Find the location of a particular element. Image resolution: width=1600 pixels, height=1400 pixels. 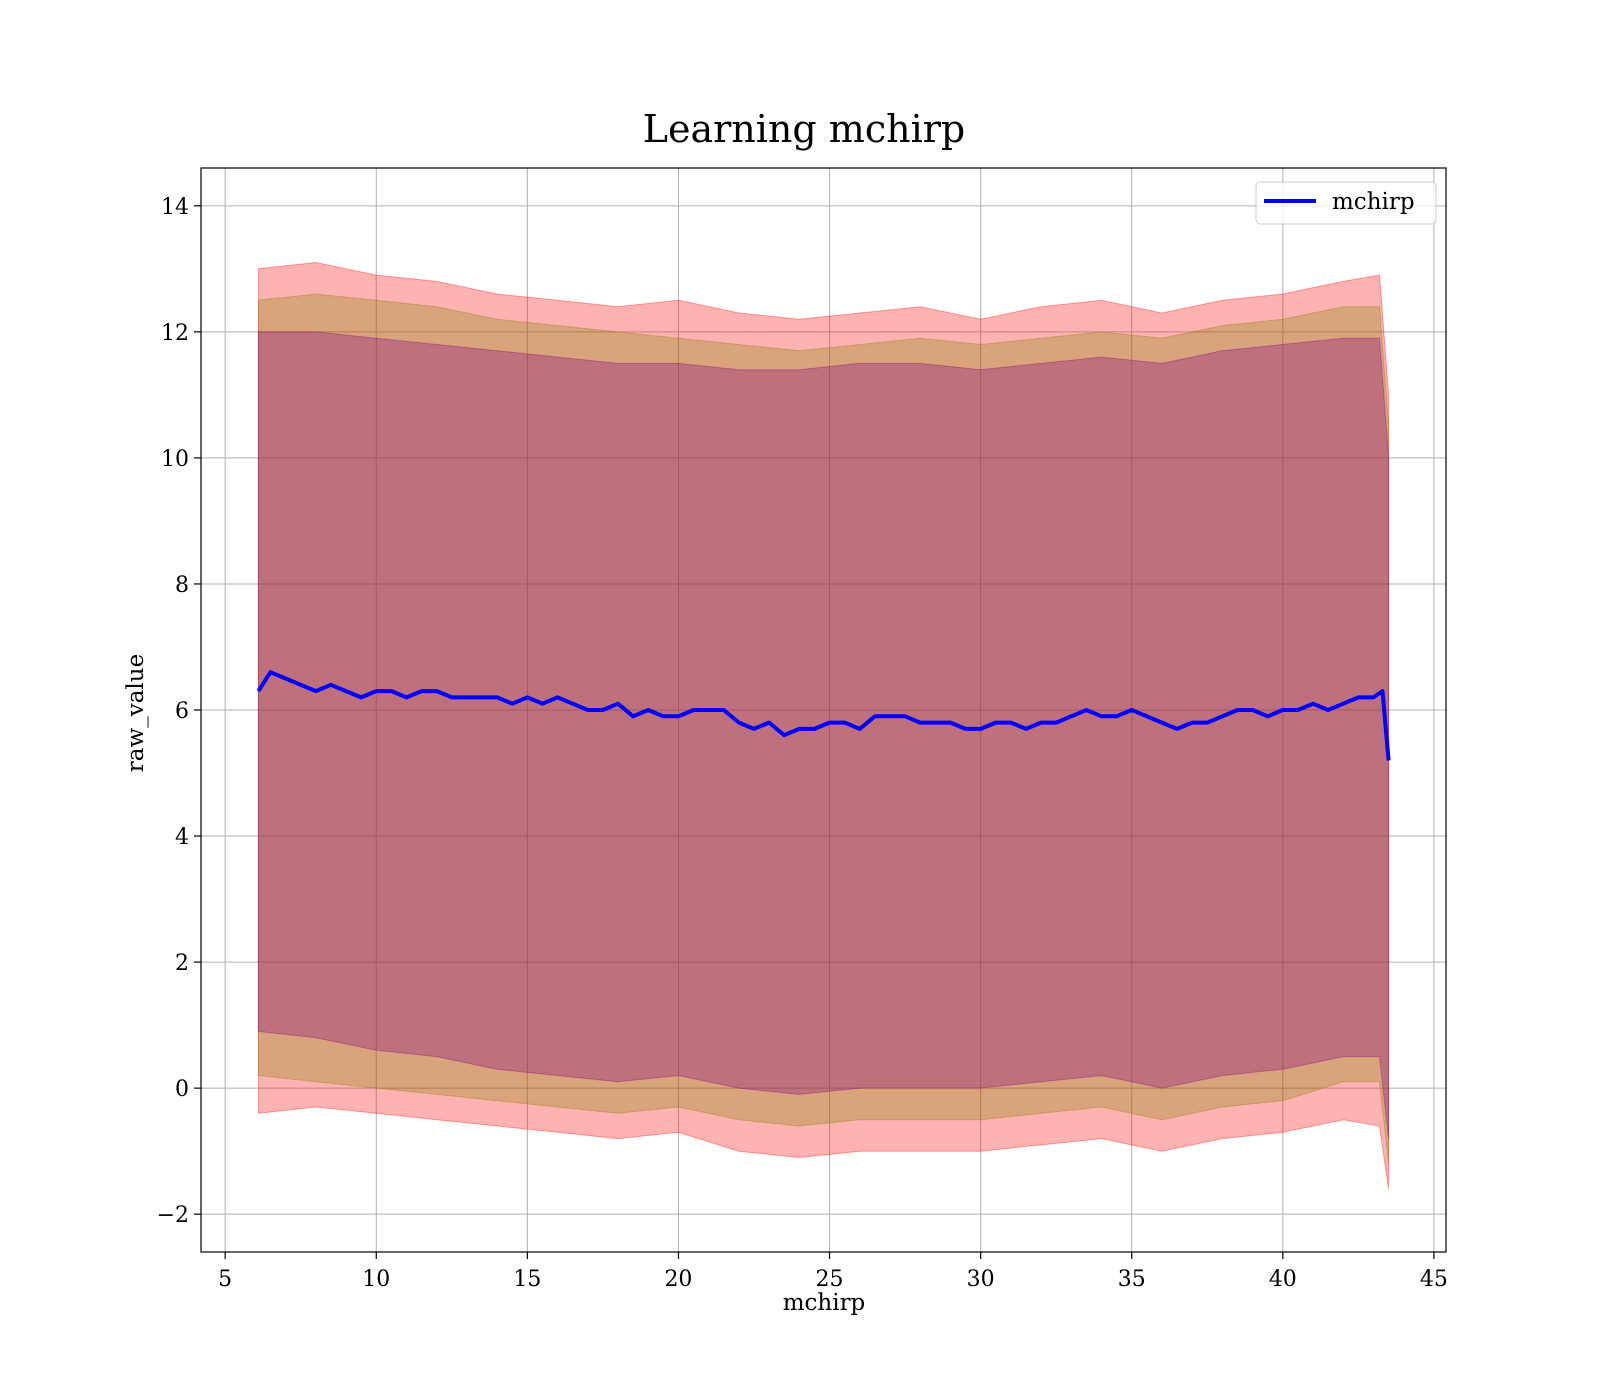

y-tick-label-6: 10 is located at coordinates (175, 459).